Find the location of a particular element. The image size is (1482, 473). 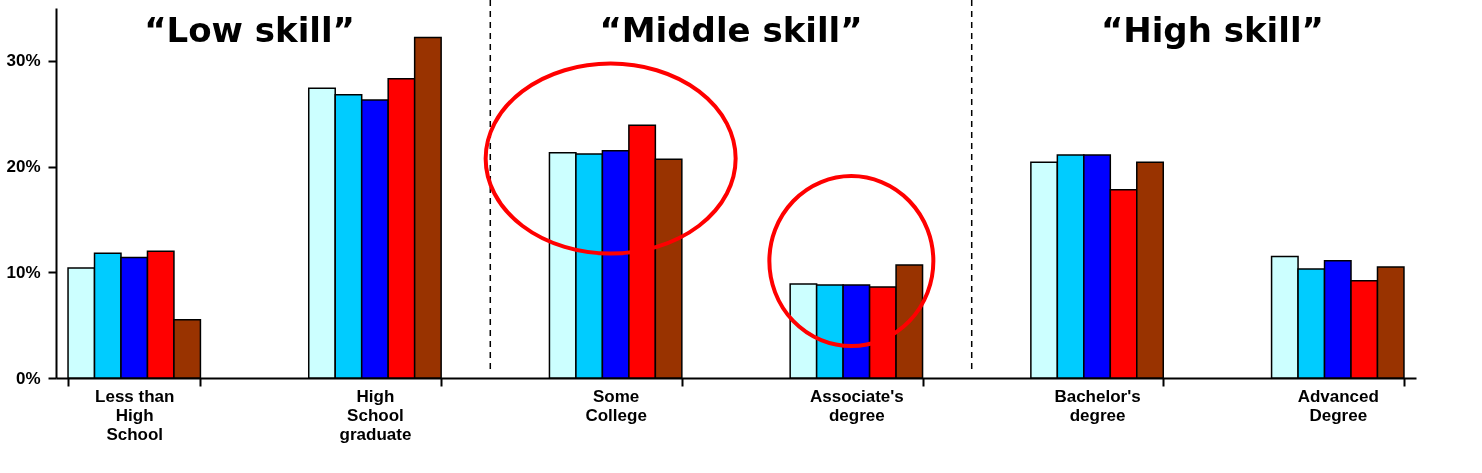

y-tick-label: 30% is located at coordinates (23, 61).